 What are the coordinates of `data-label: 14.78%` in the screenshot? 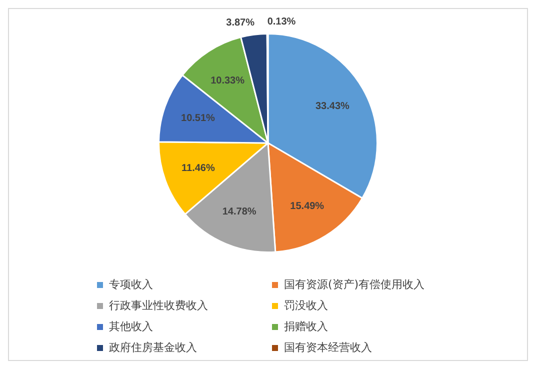 It's located at (239, 212).